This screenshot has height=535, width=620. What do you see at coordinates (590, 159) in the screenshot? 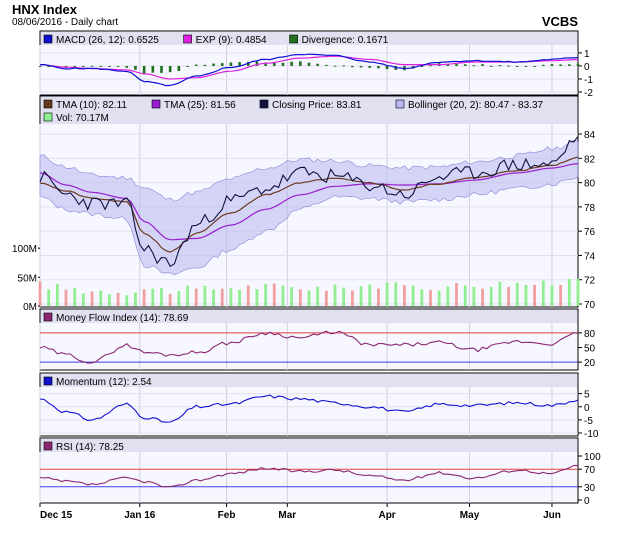
I see `price-ytick-label: 82` at bounding box center [590, 159].